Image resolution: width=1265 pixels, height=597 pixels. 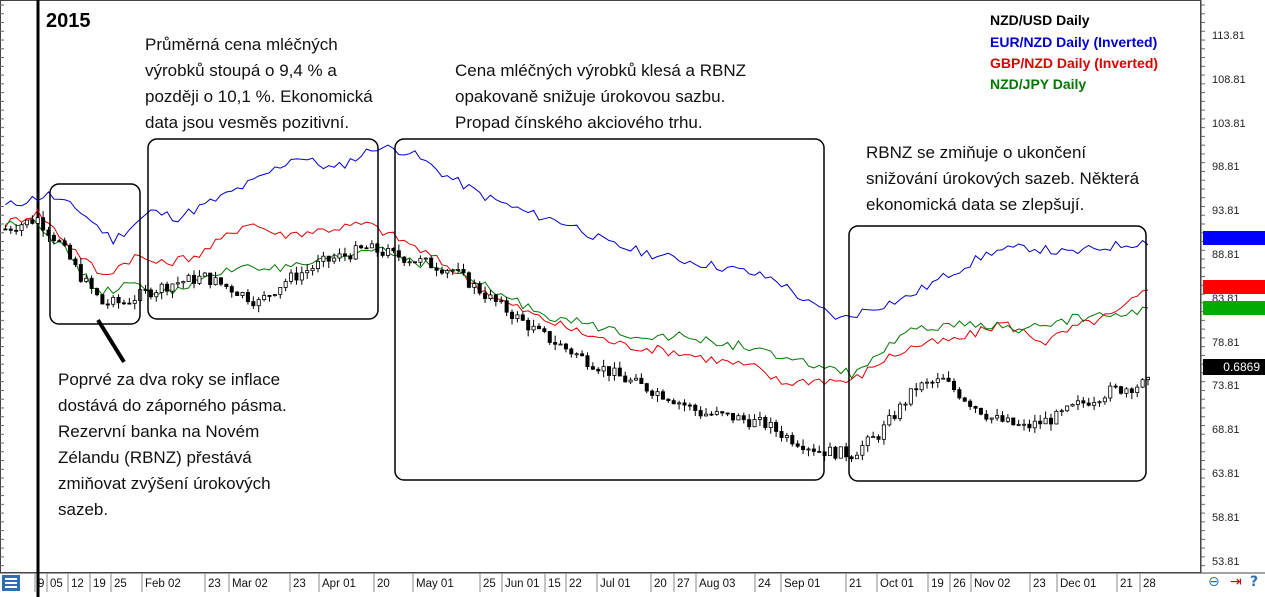 What do you see at coordinates (717, 584) in the screenshot?
I see `time-tick-label: Aug 03` at bounding box center [717, 584].